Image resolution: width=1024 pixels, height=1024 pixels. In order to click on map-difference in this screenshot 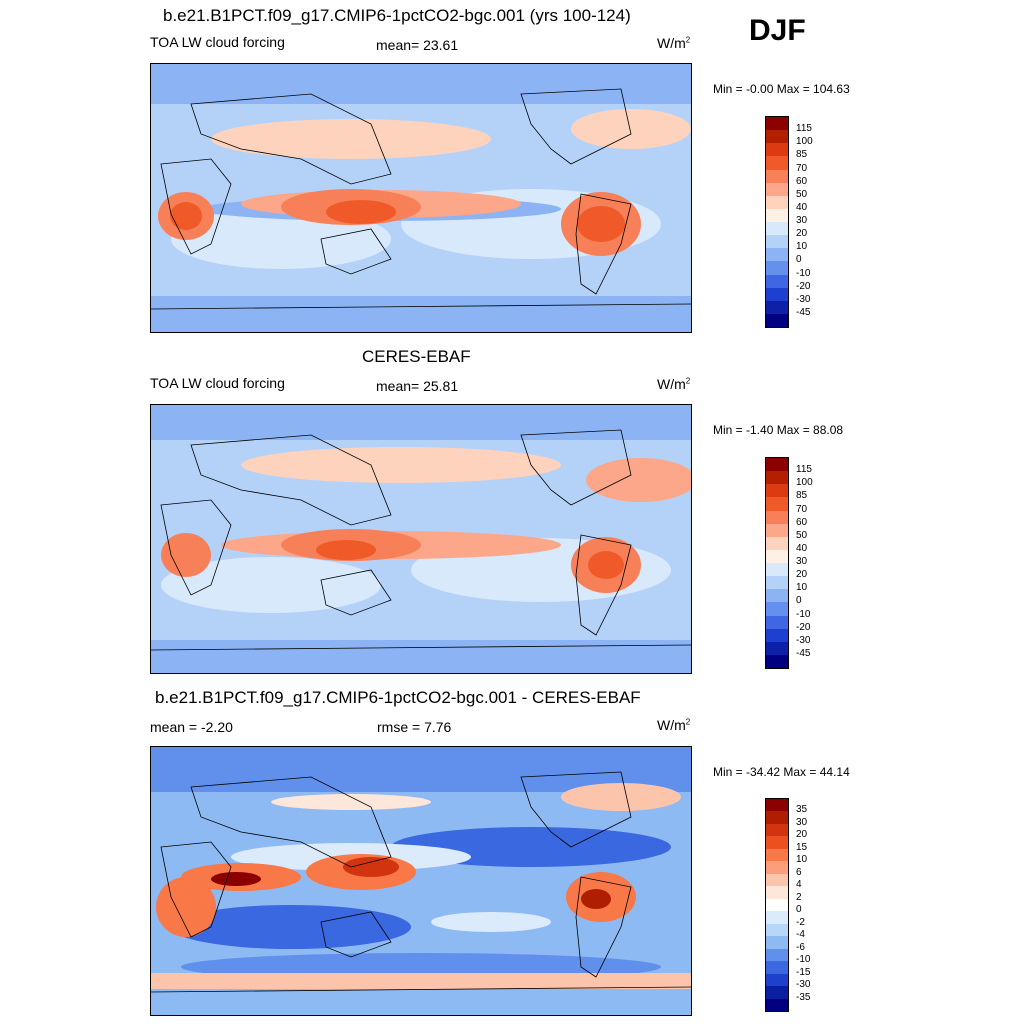, I will do `click(421, 881)`.